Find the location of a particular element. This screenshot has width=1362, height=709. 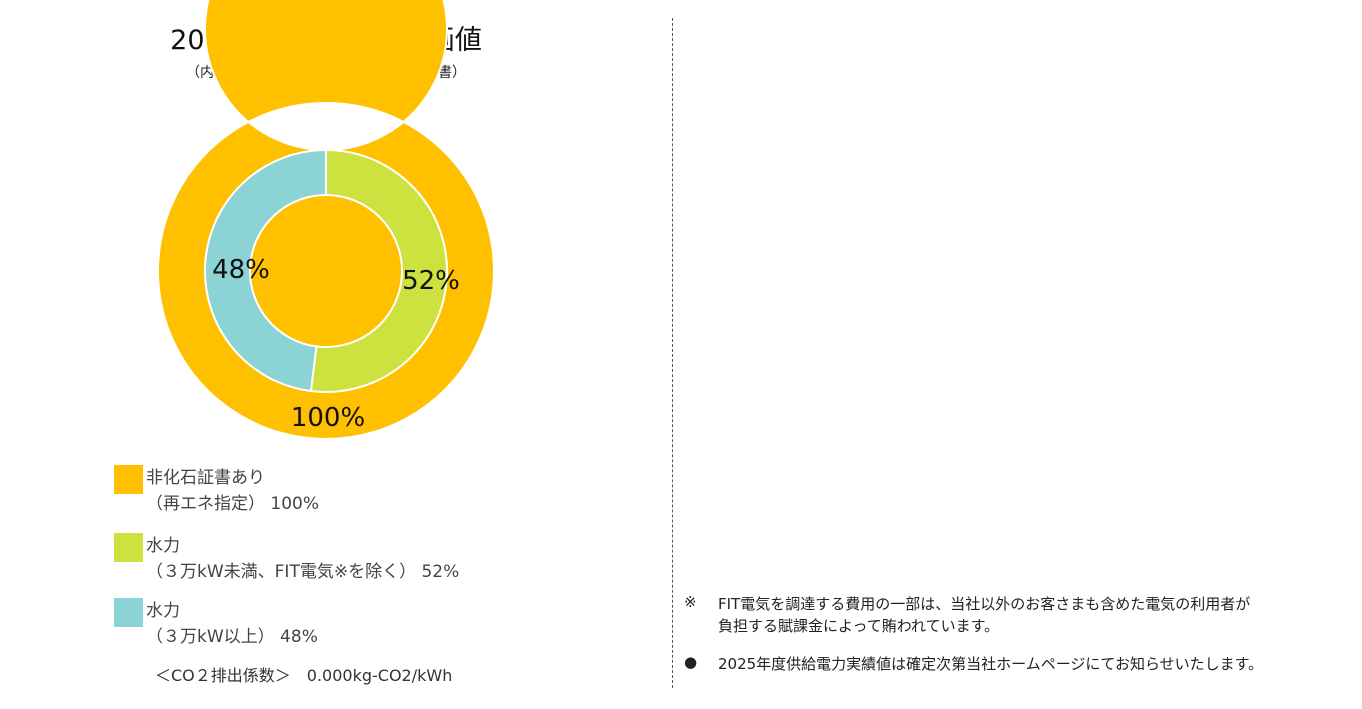

note-text-continued: 負担する賦課金によって賄われています。 is located at coordinates (859, 626).